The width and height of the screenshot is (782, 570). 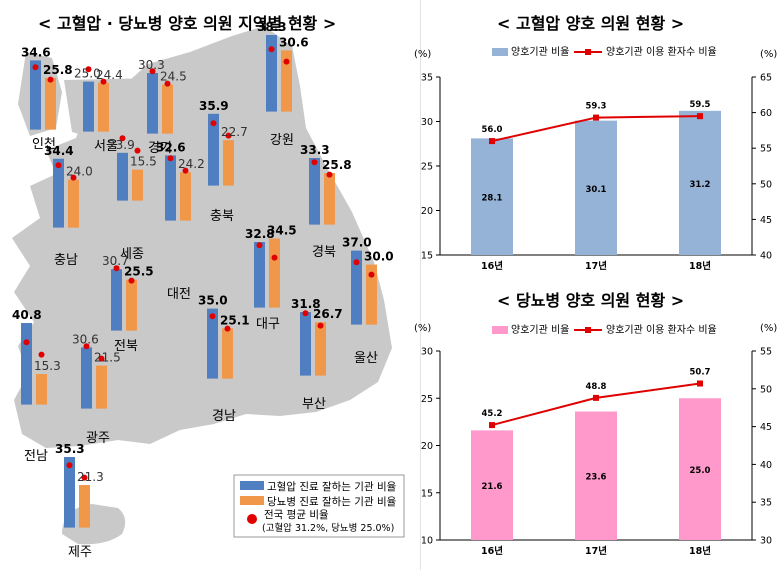 I want to click on right-tick-label: 55, so click(x=766, y=352).